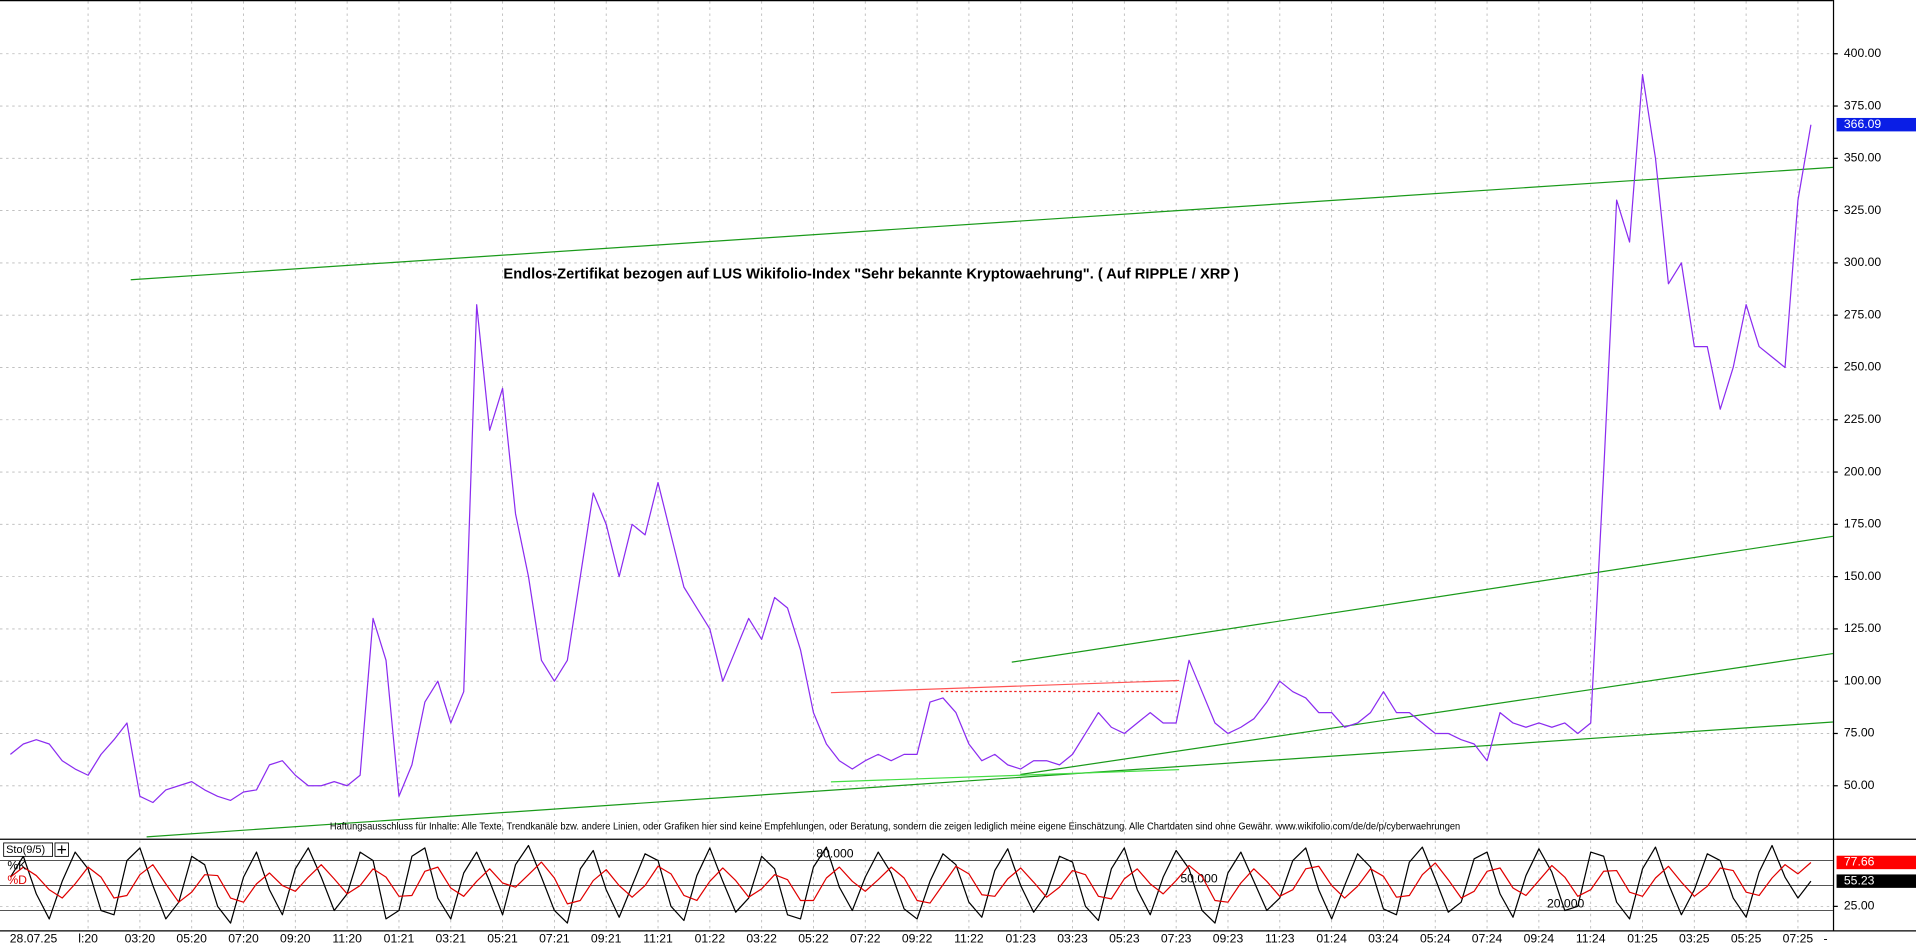 The height and width of the screenshot is (948, 1916). Describe the element at coordinates (813, 939) in the screenshot. I see `x-tick-label: 05:22` at that location.